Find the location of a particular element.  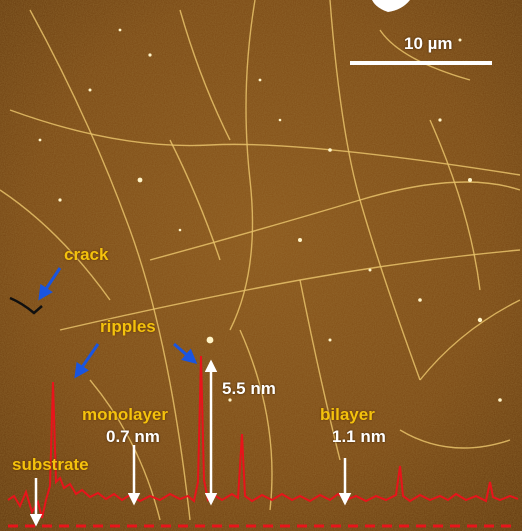

ripple-arrow-right is located at coordinates (185, 353).